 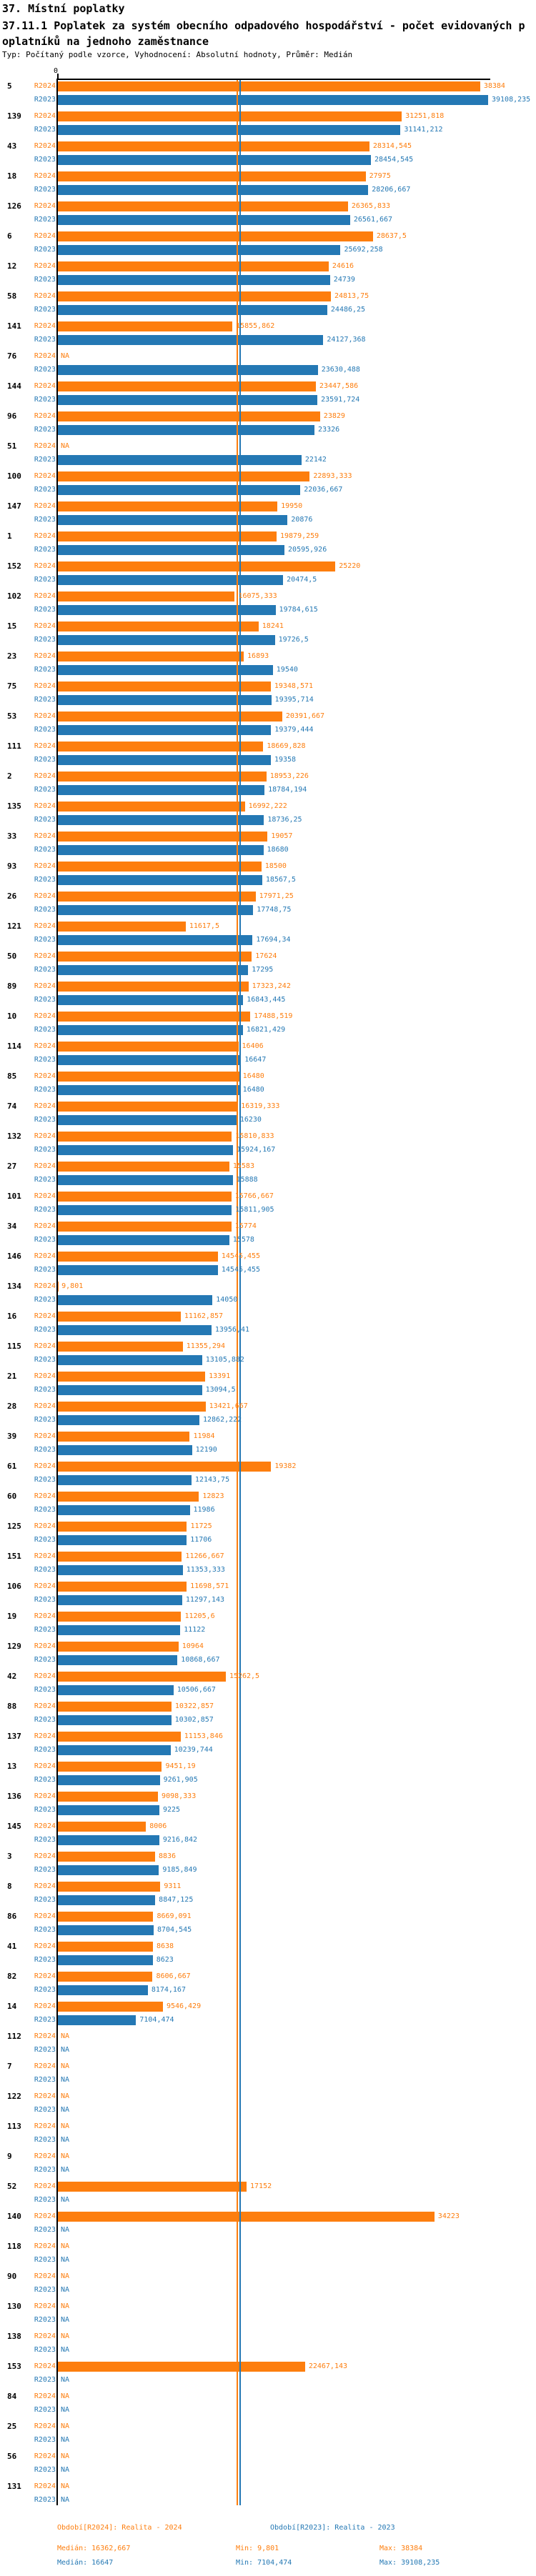 What do you see at coordinates (409, 2563) in the screenshot?
I see `stat-max-r2023: Max: 39108,235` at bounding box center [409, 2563].